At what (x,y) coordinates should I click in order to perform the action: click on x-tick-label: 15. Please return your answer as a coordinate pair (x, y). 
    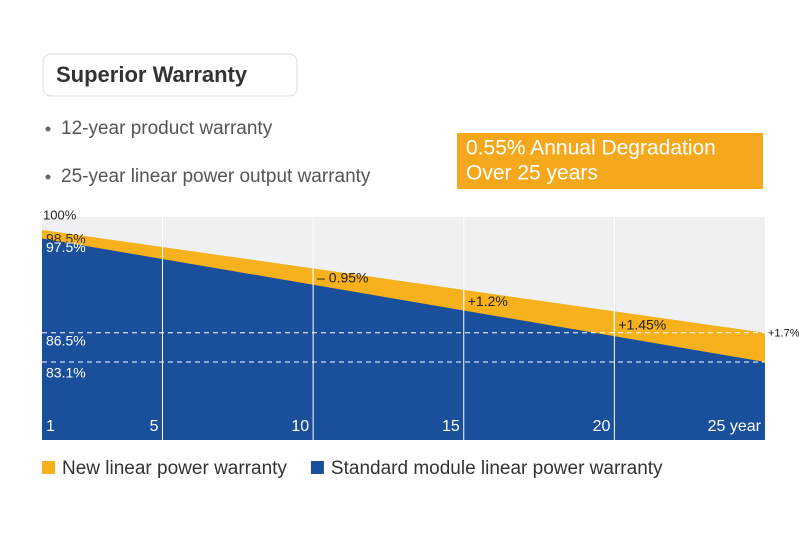
    Looking at the image, I should click on (451, 426).